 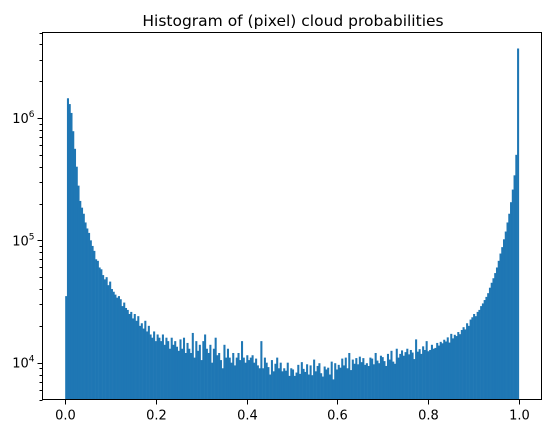 What do you see at coordinates (65, 416) in the screenshot?
I see `x-tick-label: 0.0` at bounding box center [65, 416].